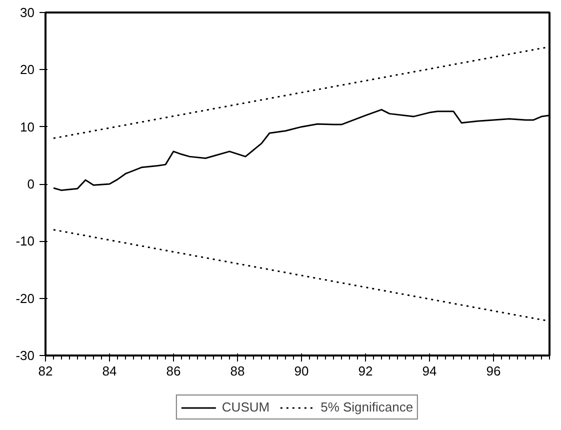 This screenshot has height=430, width=561. What do you see at coordinates (367, 407) in the screenshot?
I see `legend-label: 5% Significance` at bounding box center [367, 407].